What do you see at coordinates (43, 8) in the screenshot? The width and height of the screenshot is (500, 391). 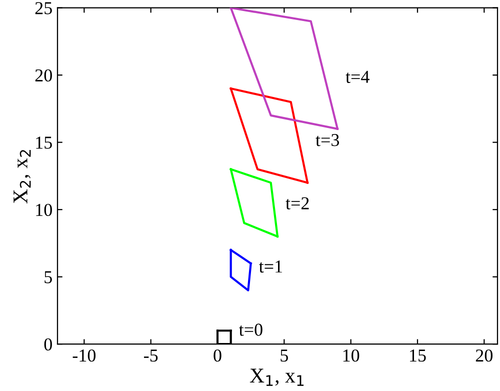 I see `y-tick-label: 25` at bounding box center [43, 8].